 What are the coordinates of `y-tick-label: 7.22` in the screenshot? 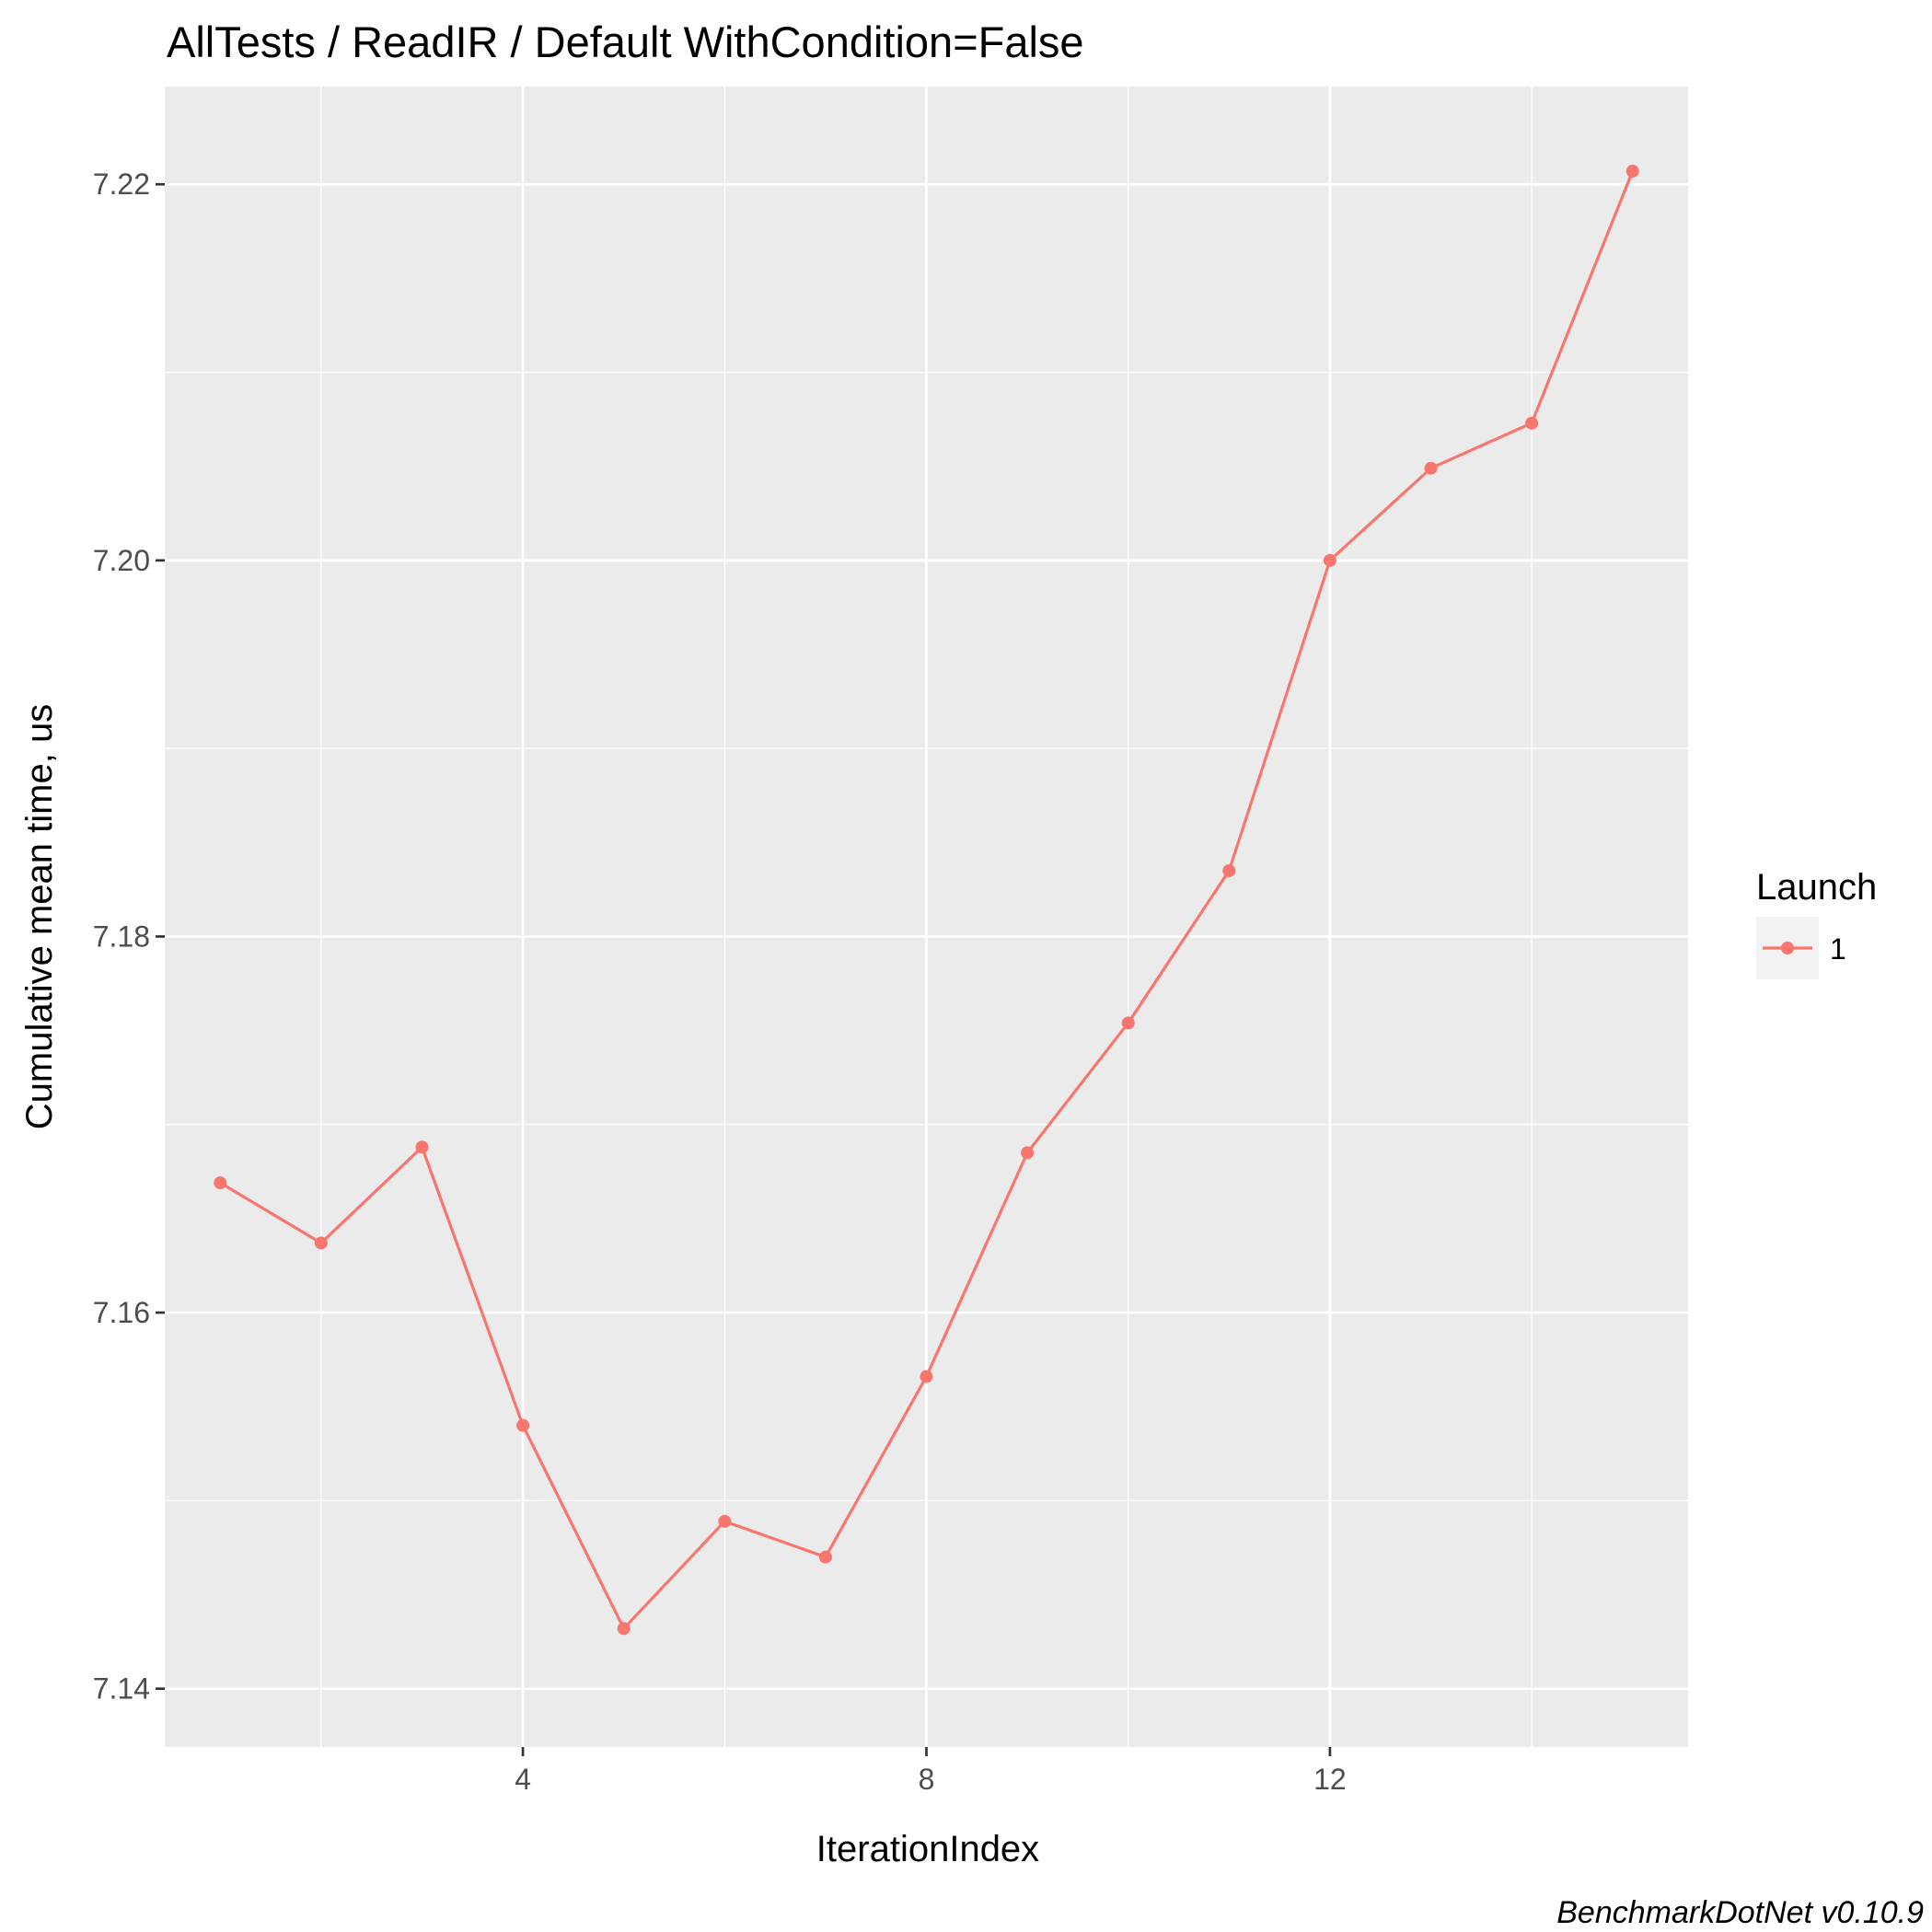 It's located at (122, 185).